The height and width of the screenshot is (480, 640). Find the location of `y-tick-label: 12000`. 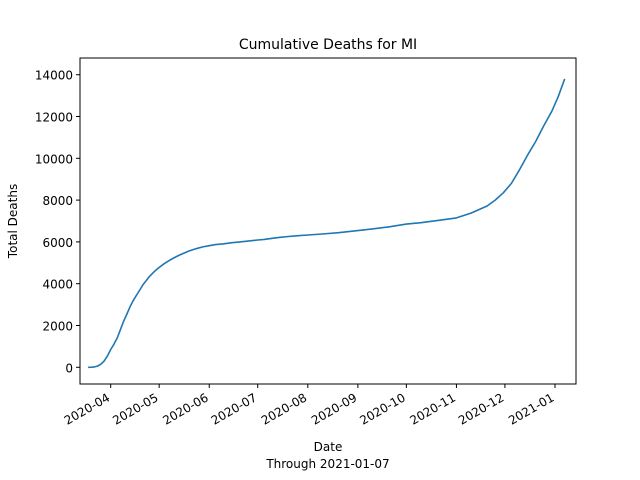

y-tick-label: 12000 is located at coordinates (54, 118).